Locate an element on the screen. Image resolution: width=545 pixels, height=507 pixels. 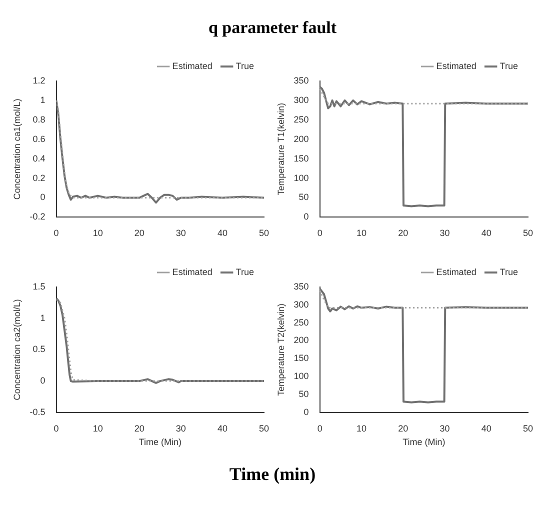
y-axis-title: Temperature T2(kelvin) is located at coordinates (281, 350).